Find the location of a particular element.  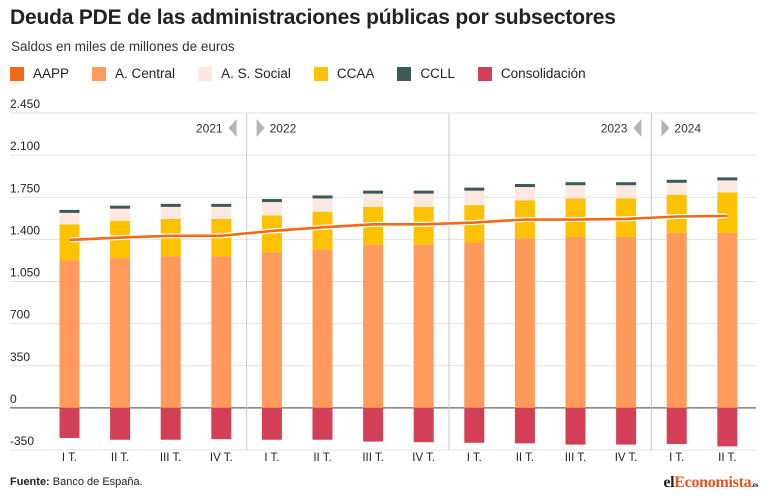

y-tick-label: 1.050 is located at coordinates (25, 273).